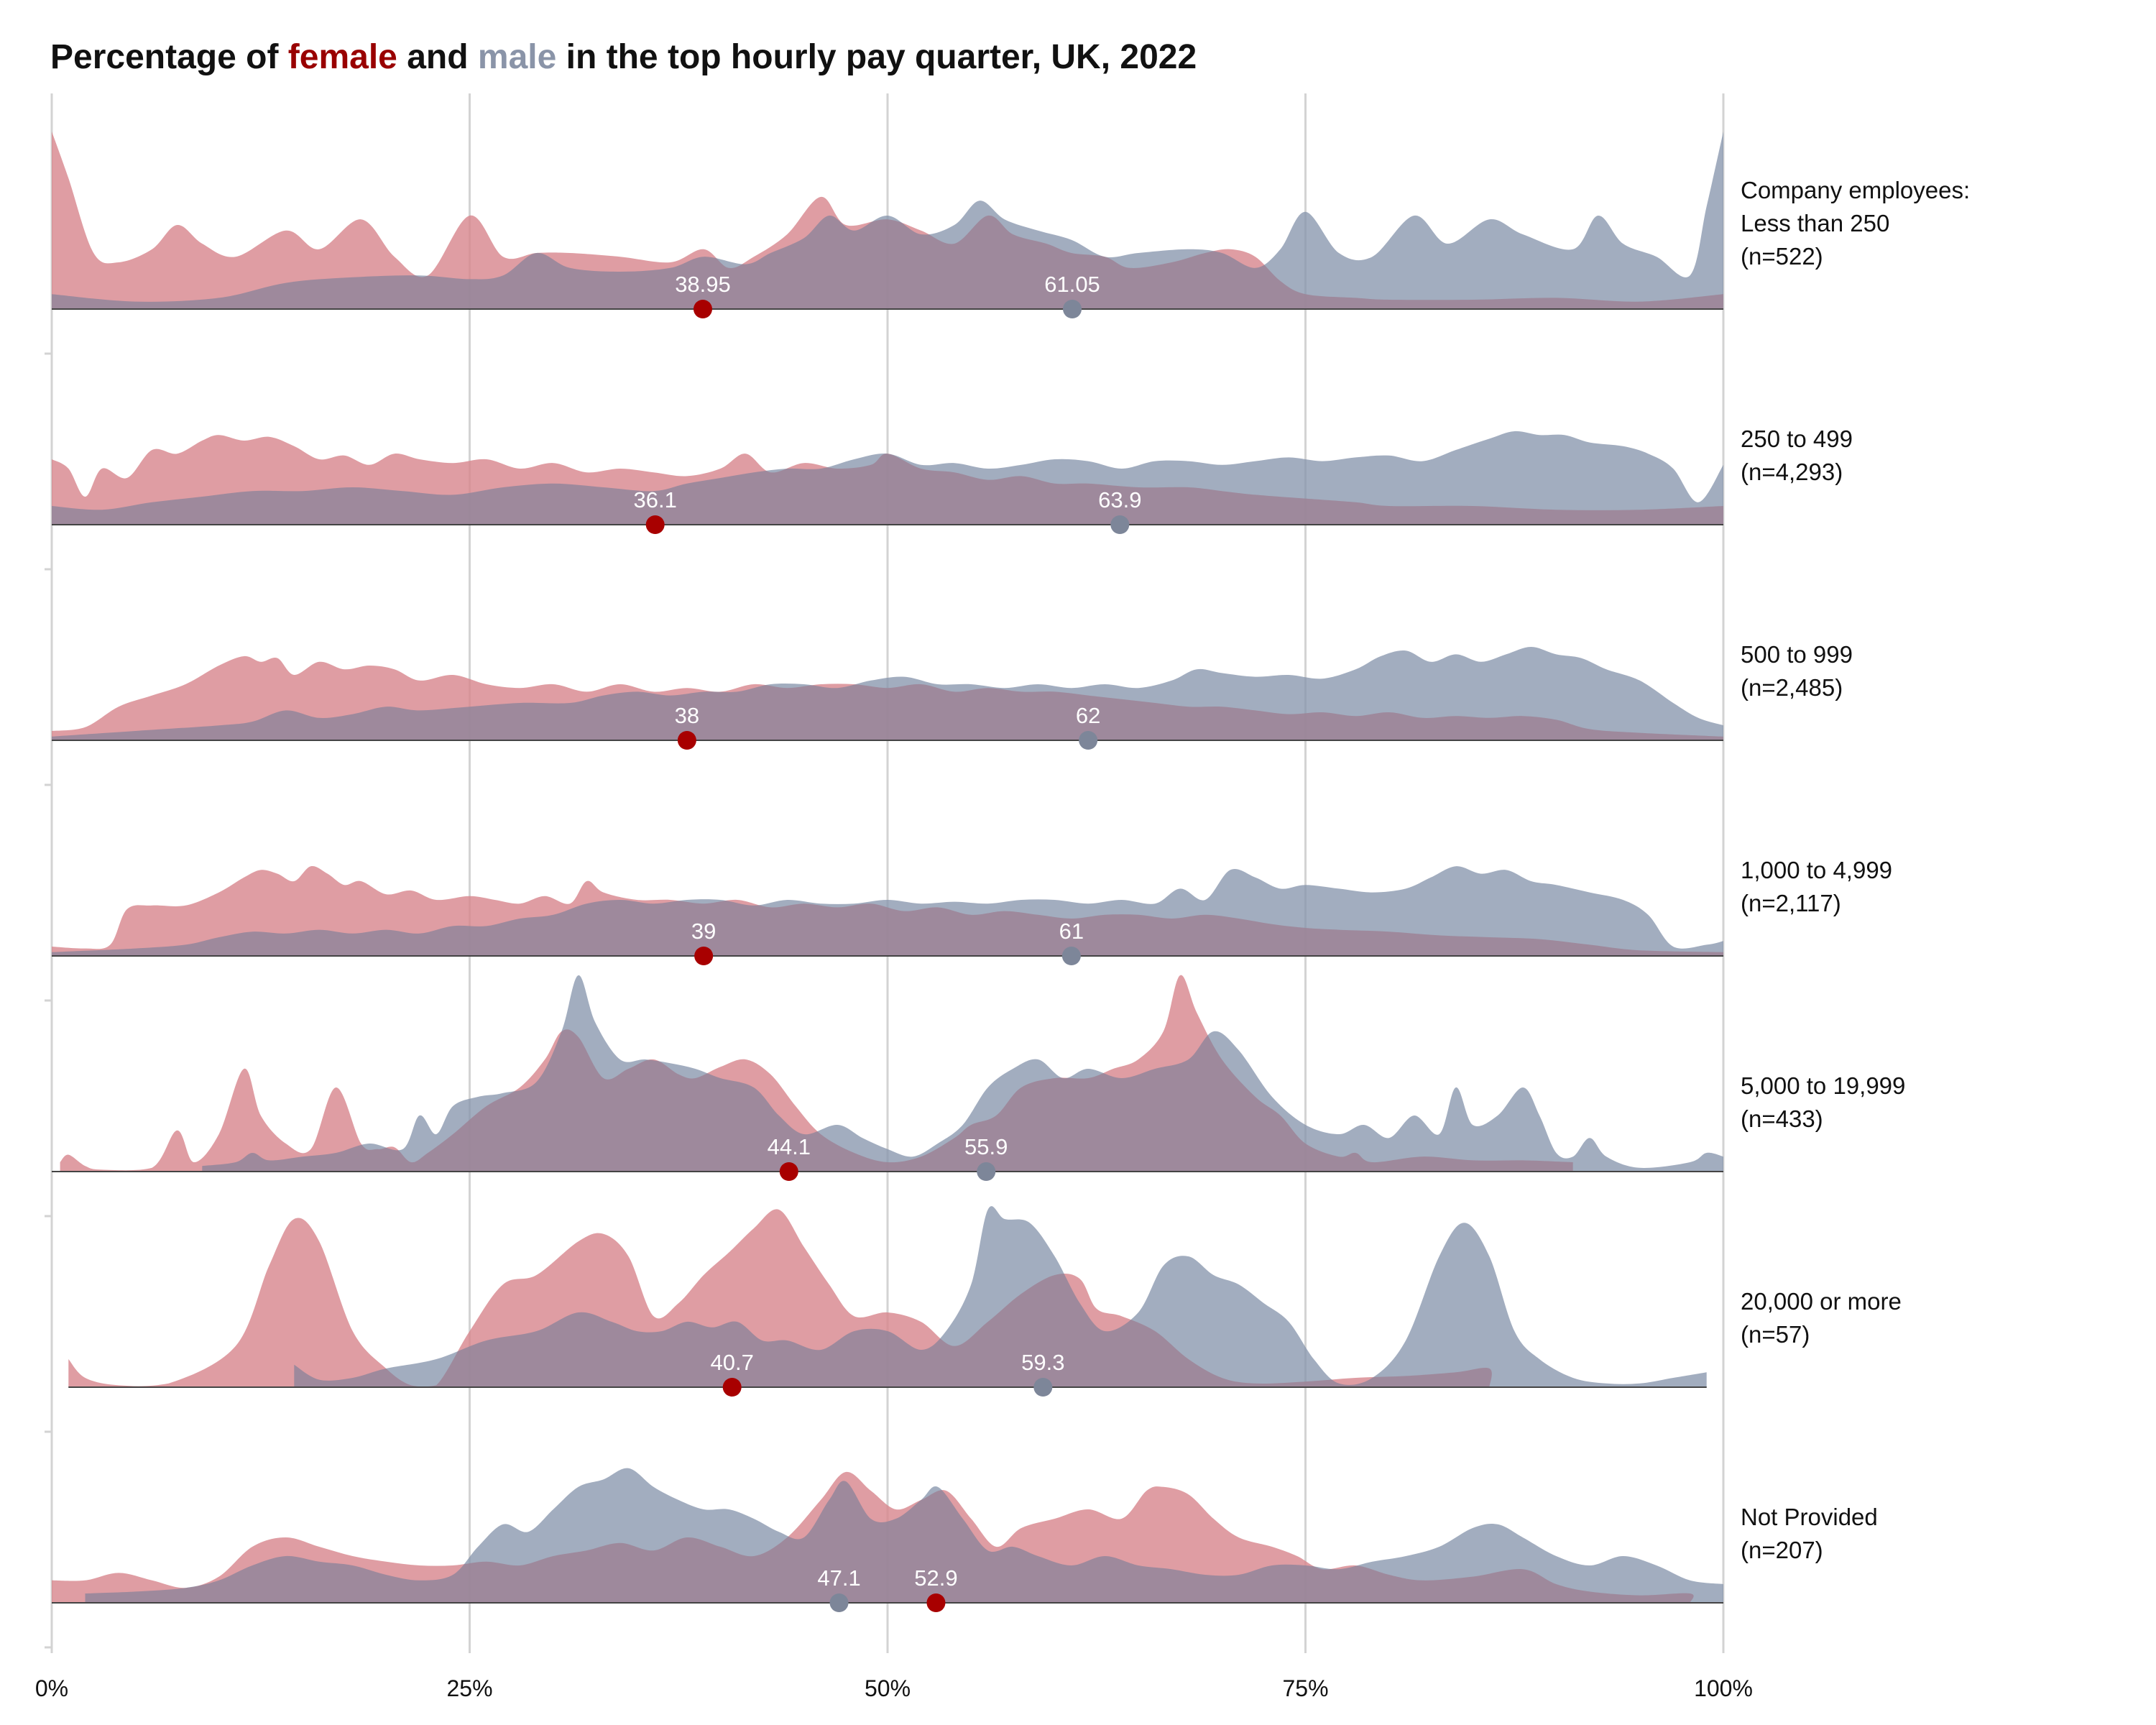 The height and width of the screenshot is (1725, 2156). Describe the element at coordinates (789, 1146) in the screenshot. I see `female-median-label: 44.1` at that location.